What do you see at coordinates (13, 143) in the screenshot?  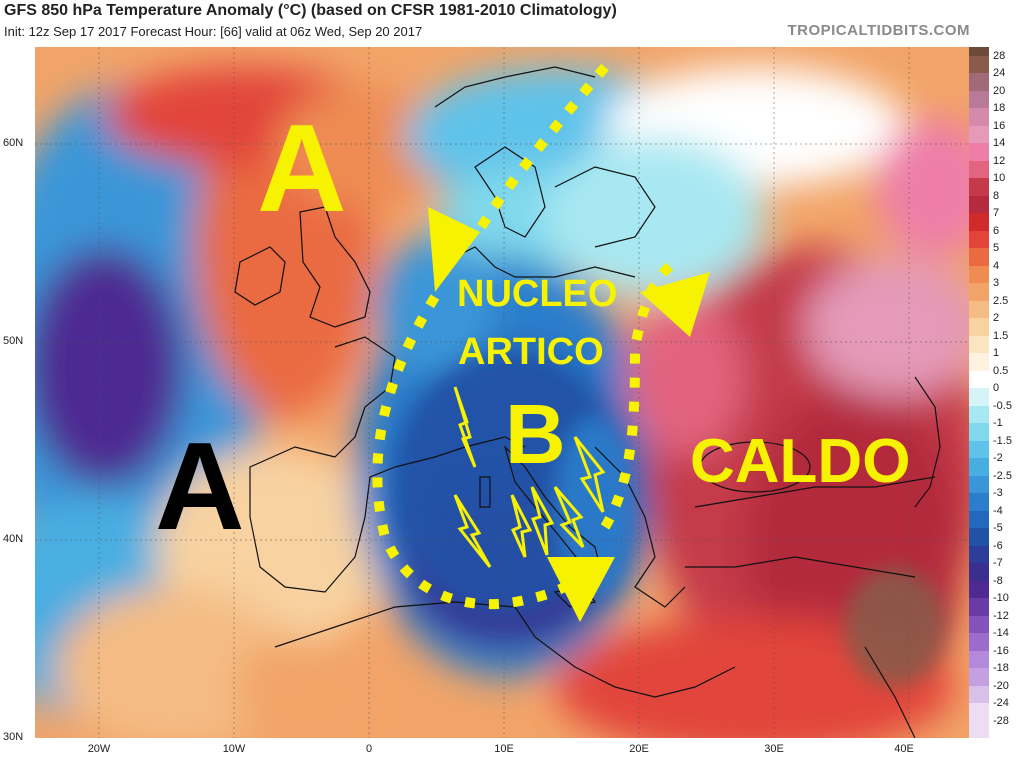 I see `lat-label: 60N` at bounding box center [13, 143].